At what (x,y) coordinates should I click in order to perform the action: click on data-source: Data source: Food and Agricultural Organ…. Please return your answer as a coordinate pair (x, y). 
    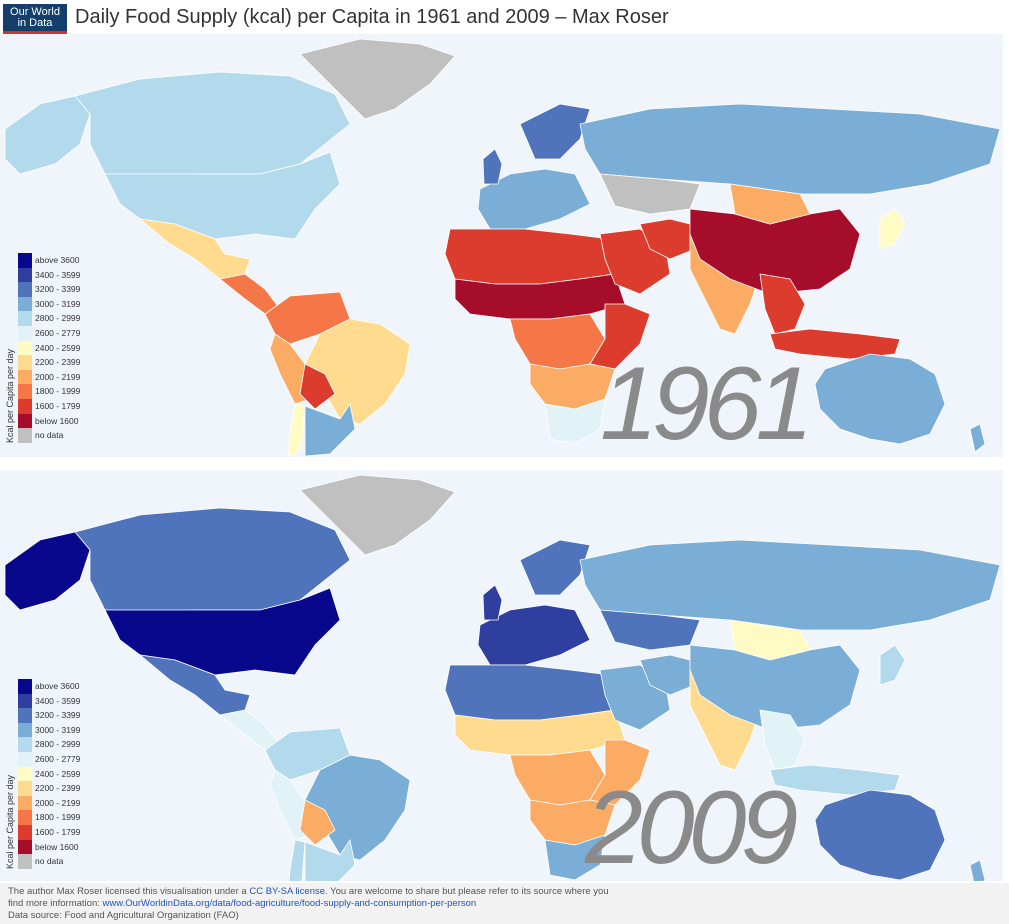
    Looking at the image, I should click on (123, 915).